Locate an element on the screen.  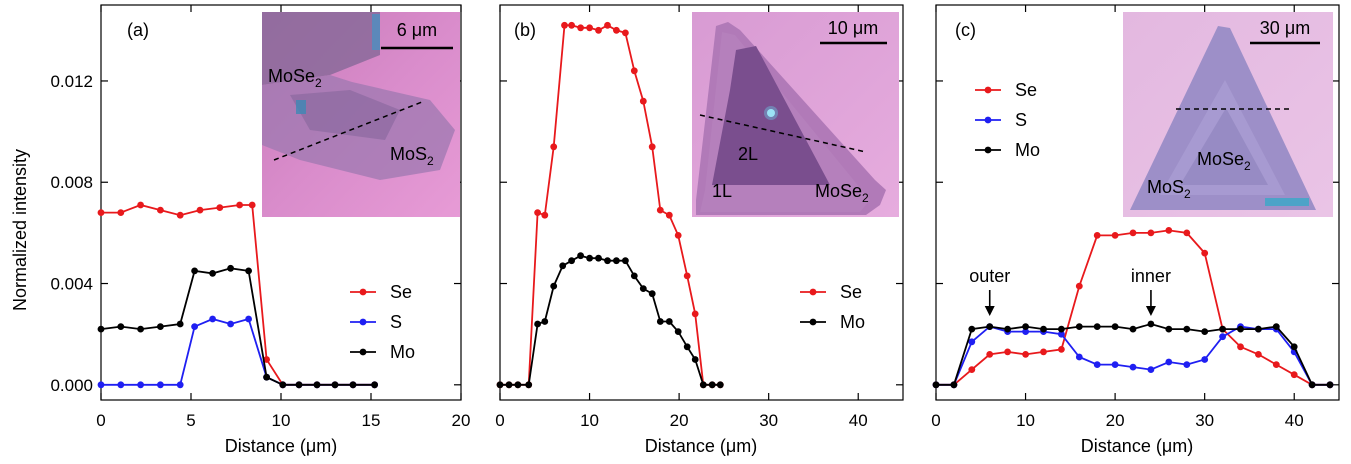
series-line-mo is located at coordinates (237, 326).